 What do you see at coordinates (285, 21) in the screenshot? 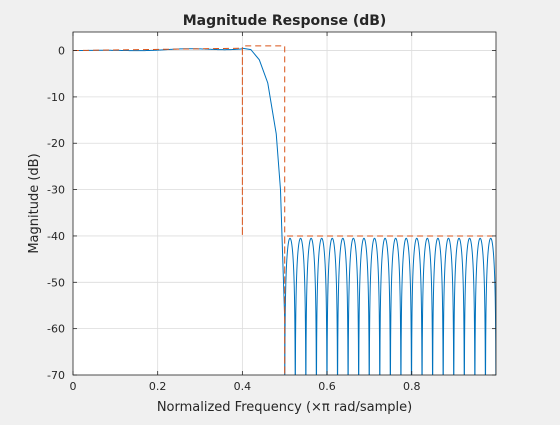
I see `chart-title: Magnitude Response (dB)` at bounding box center [285, 21].